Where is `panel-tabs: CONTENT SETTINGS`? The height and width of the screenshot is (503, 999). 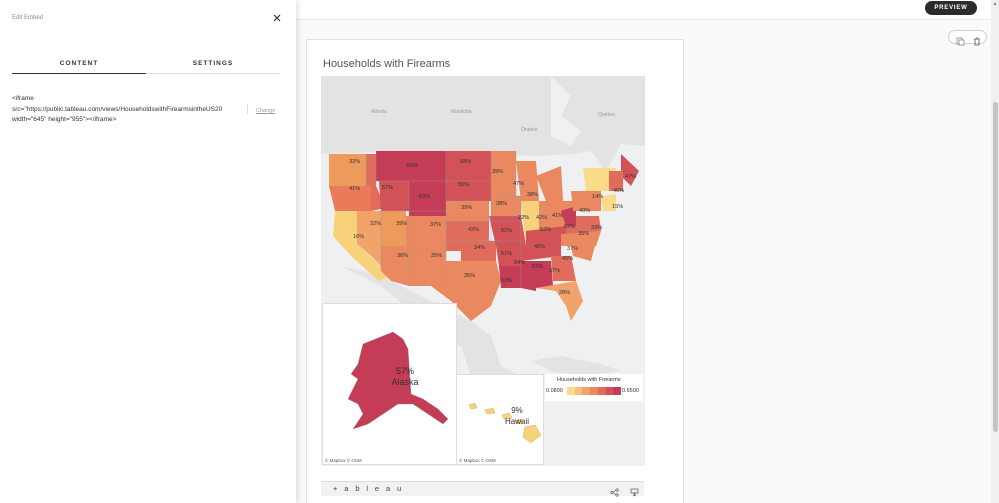 panel-tabs: CONTENT SETTINGS is located at coordinates (146, 67).